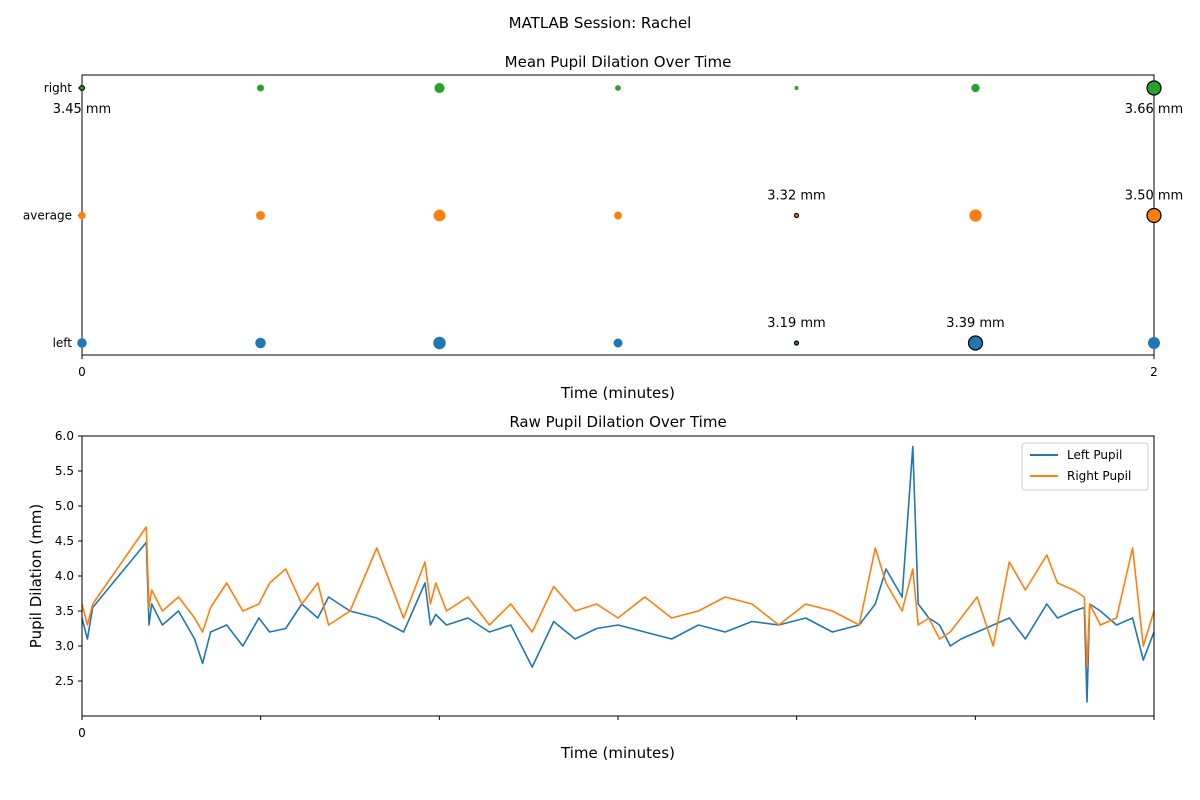 The image size is (1200, 800). Describe the element at coordinates (617, 753) in the screenshot. I see `raw-chart-xlabel: Time (minutes)` at that location.